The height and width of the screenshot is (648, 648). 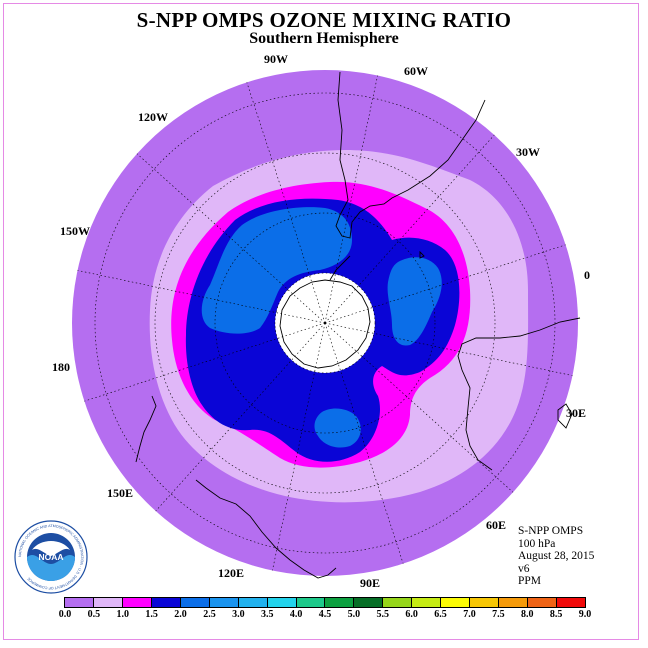 I want to click on info-date: August 28, 2015, so click(x=556, y=556).